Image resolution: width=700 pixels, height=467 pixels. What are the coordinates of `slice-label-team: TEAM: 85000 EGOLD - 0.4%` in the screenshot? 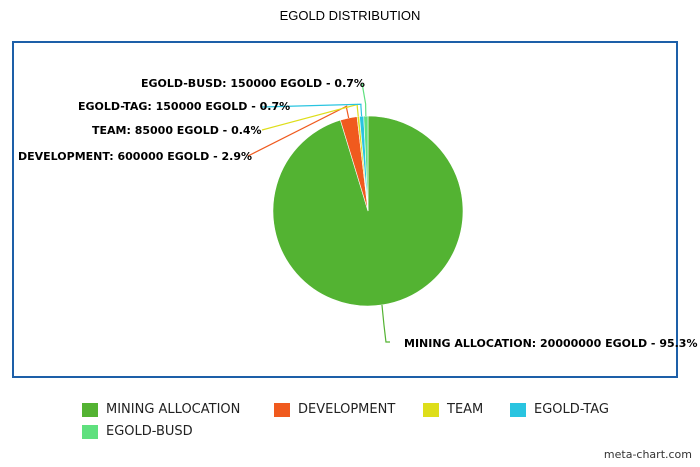 It's located at (177, 130).